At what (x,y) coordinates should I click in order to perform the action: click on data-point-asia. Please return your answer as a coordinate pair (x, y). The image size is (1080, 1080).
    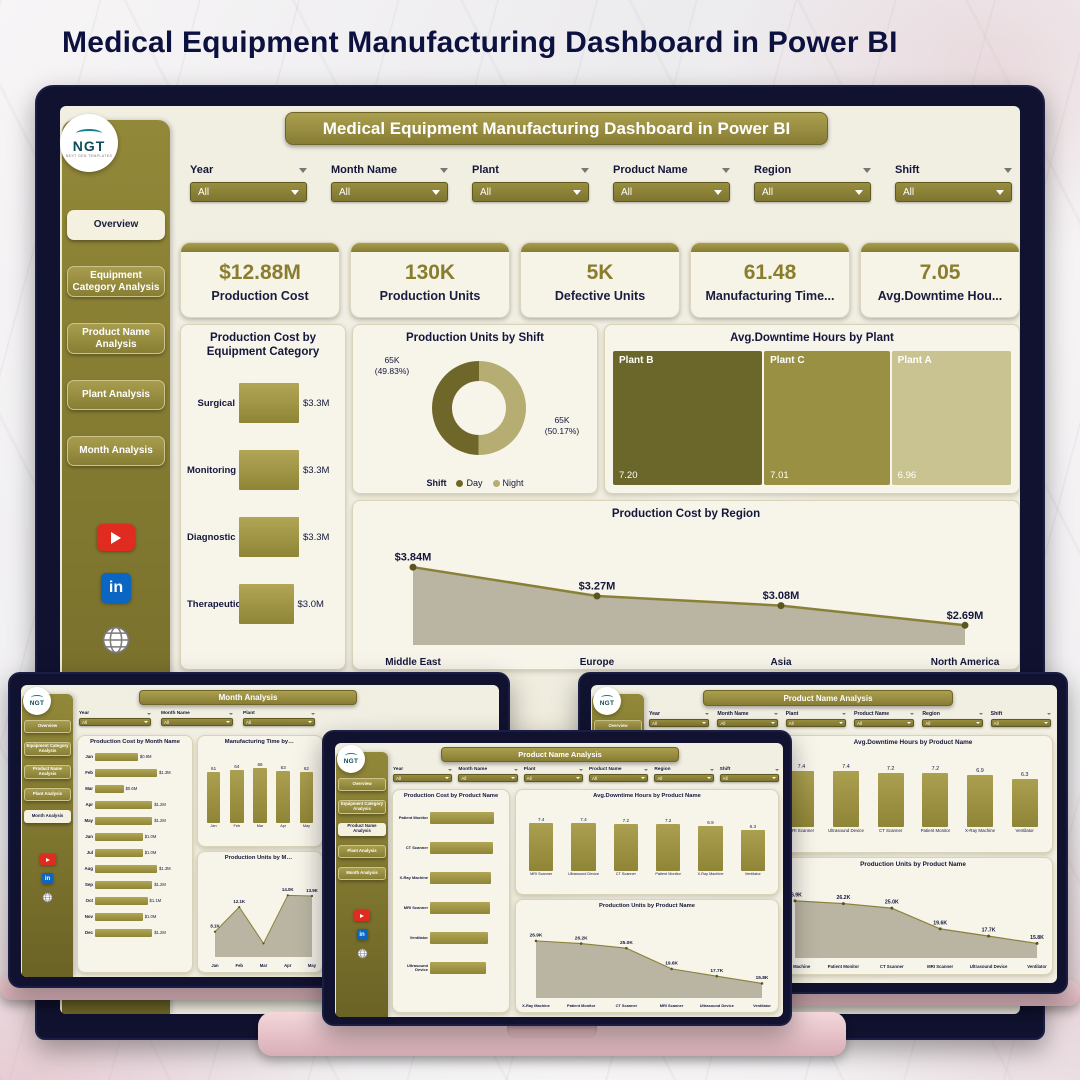
    Looking at the image, I should click on (781, 606).